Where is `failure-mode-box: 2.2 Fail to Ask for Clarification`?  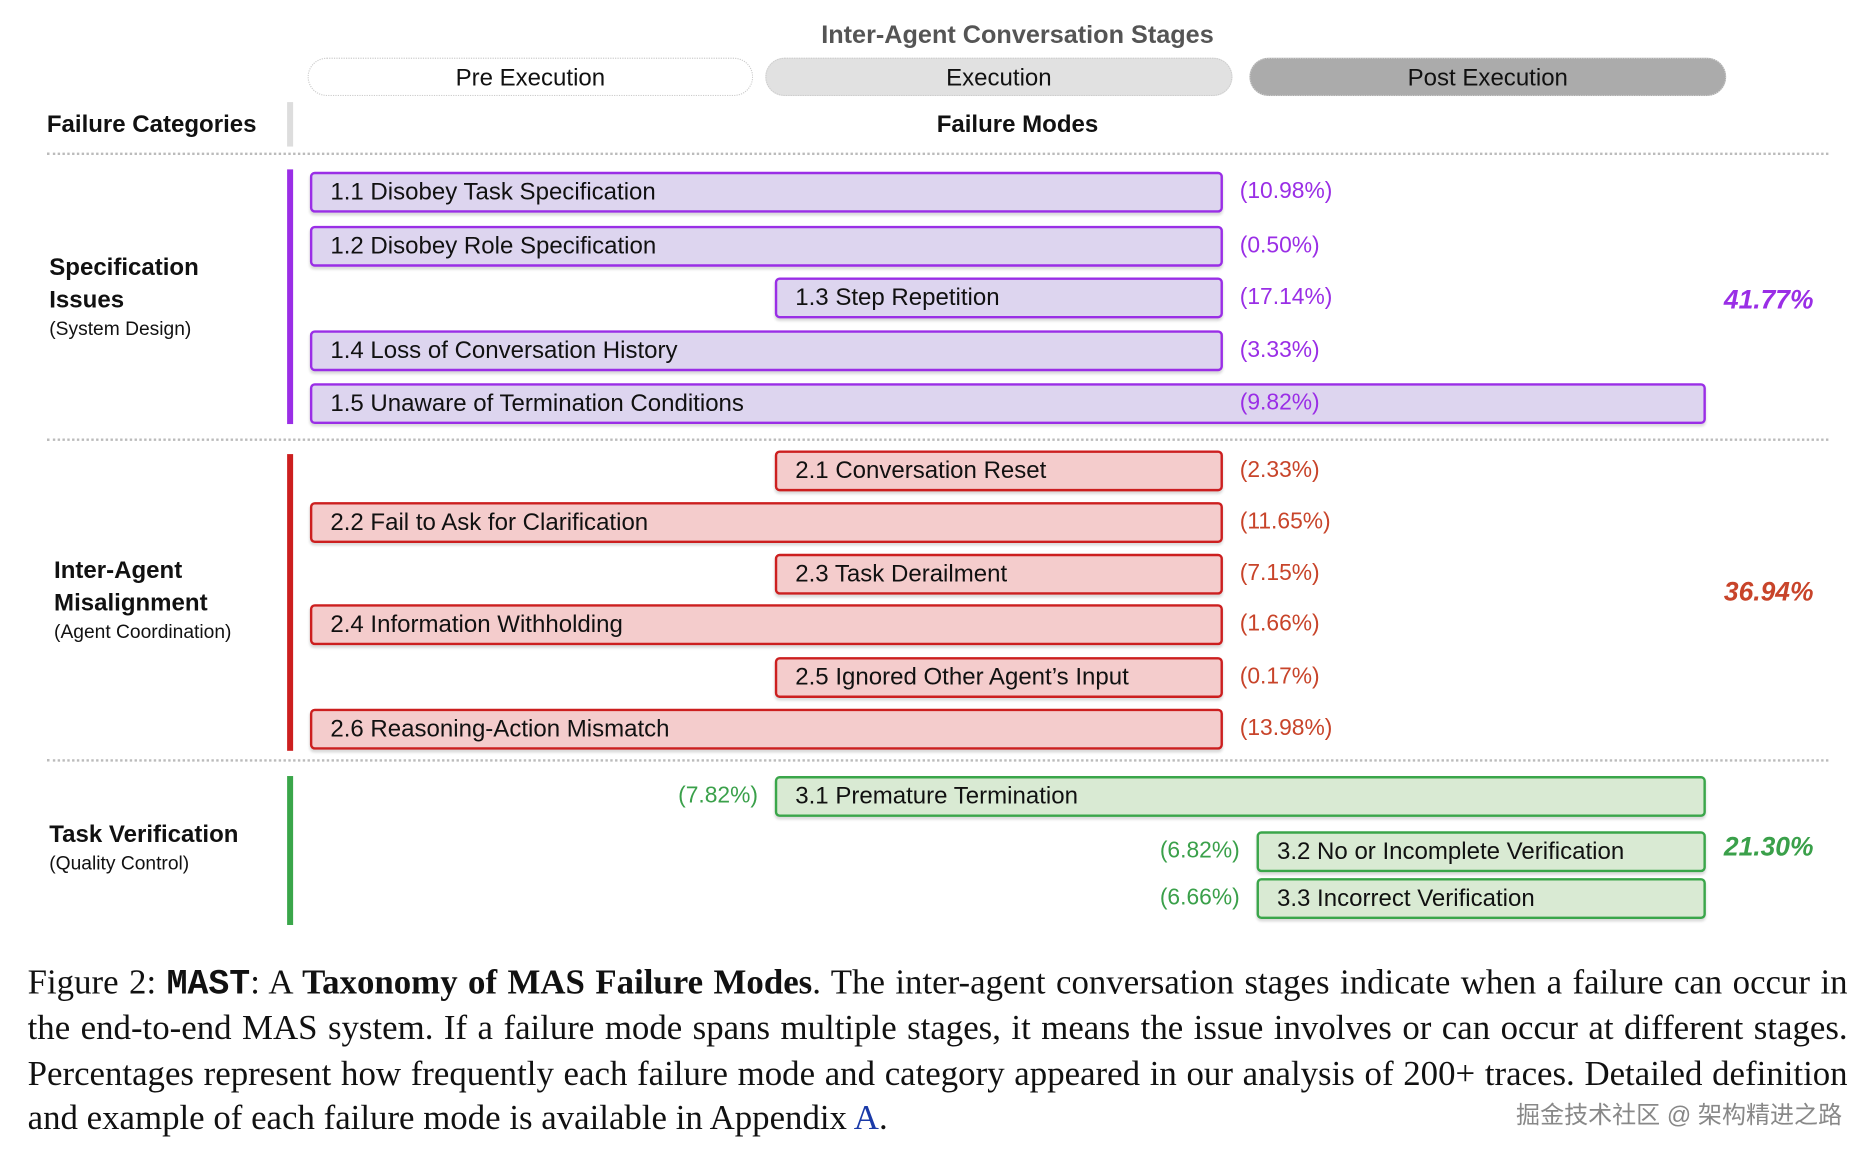 failure-mode-box: 2.2 Fail to Ask for Clarification is located at coordinates (766, 522).